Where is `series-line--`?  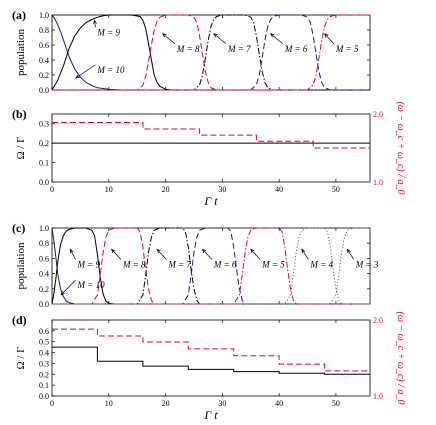
series-line-- is located at coordinates (211, 360).